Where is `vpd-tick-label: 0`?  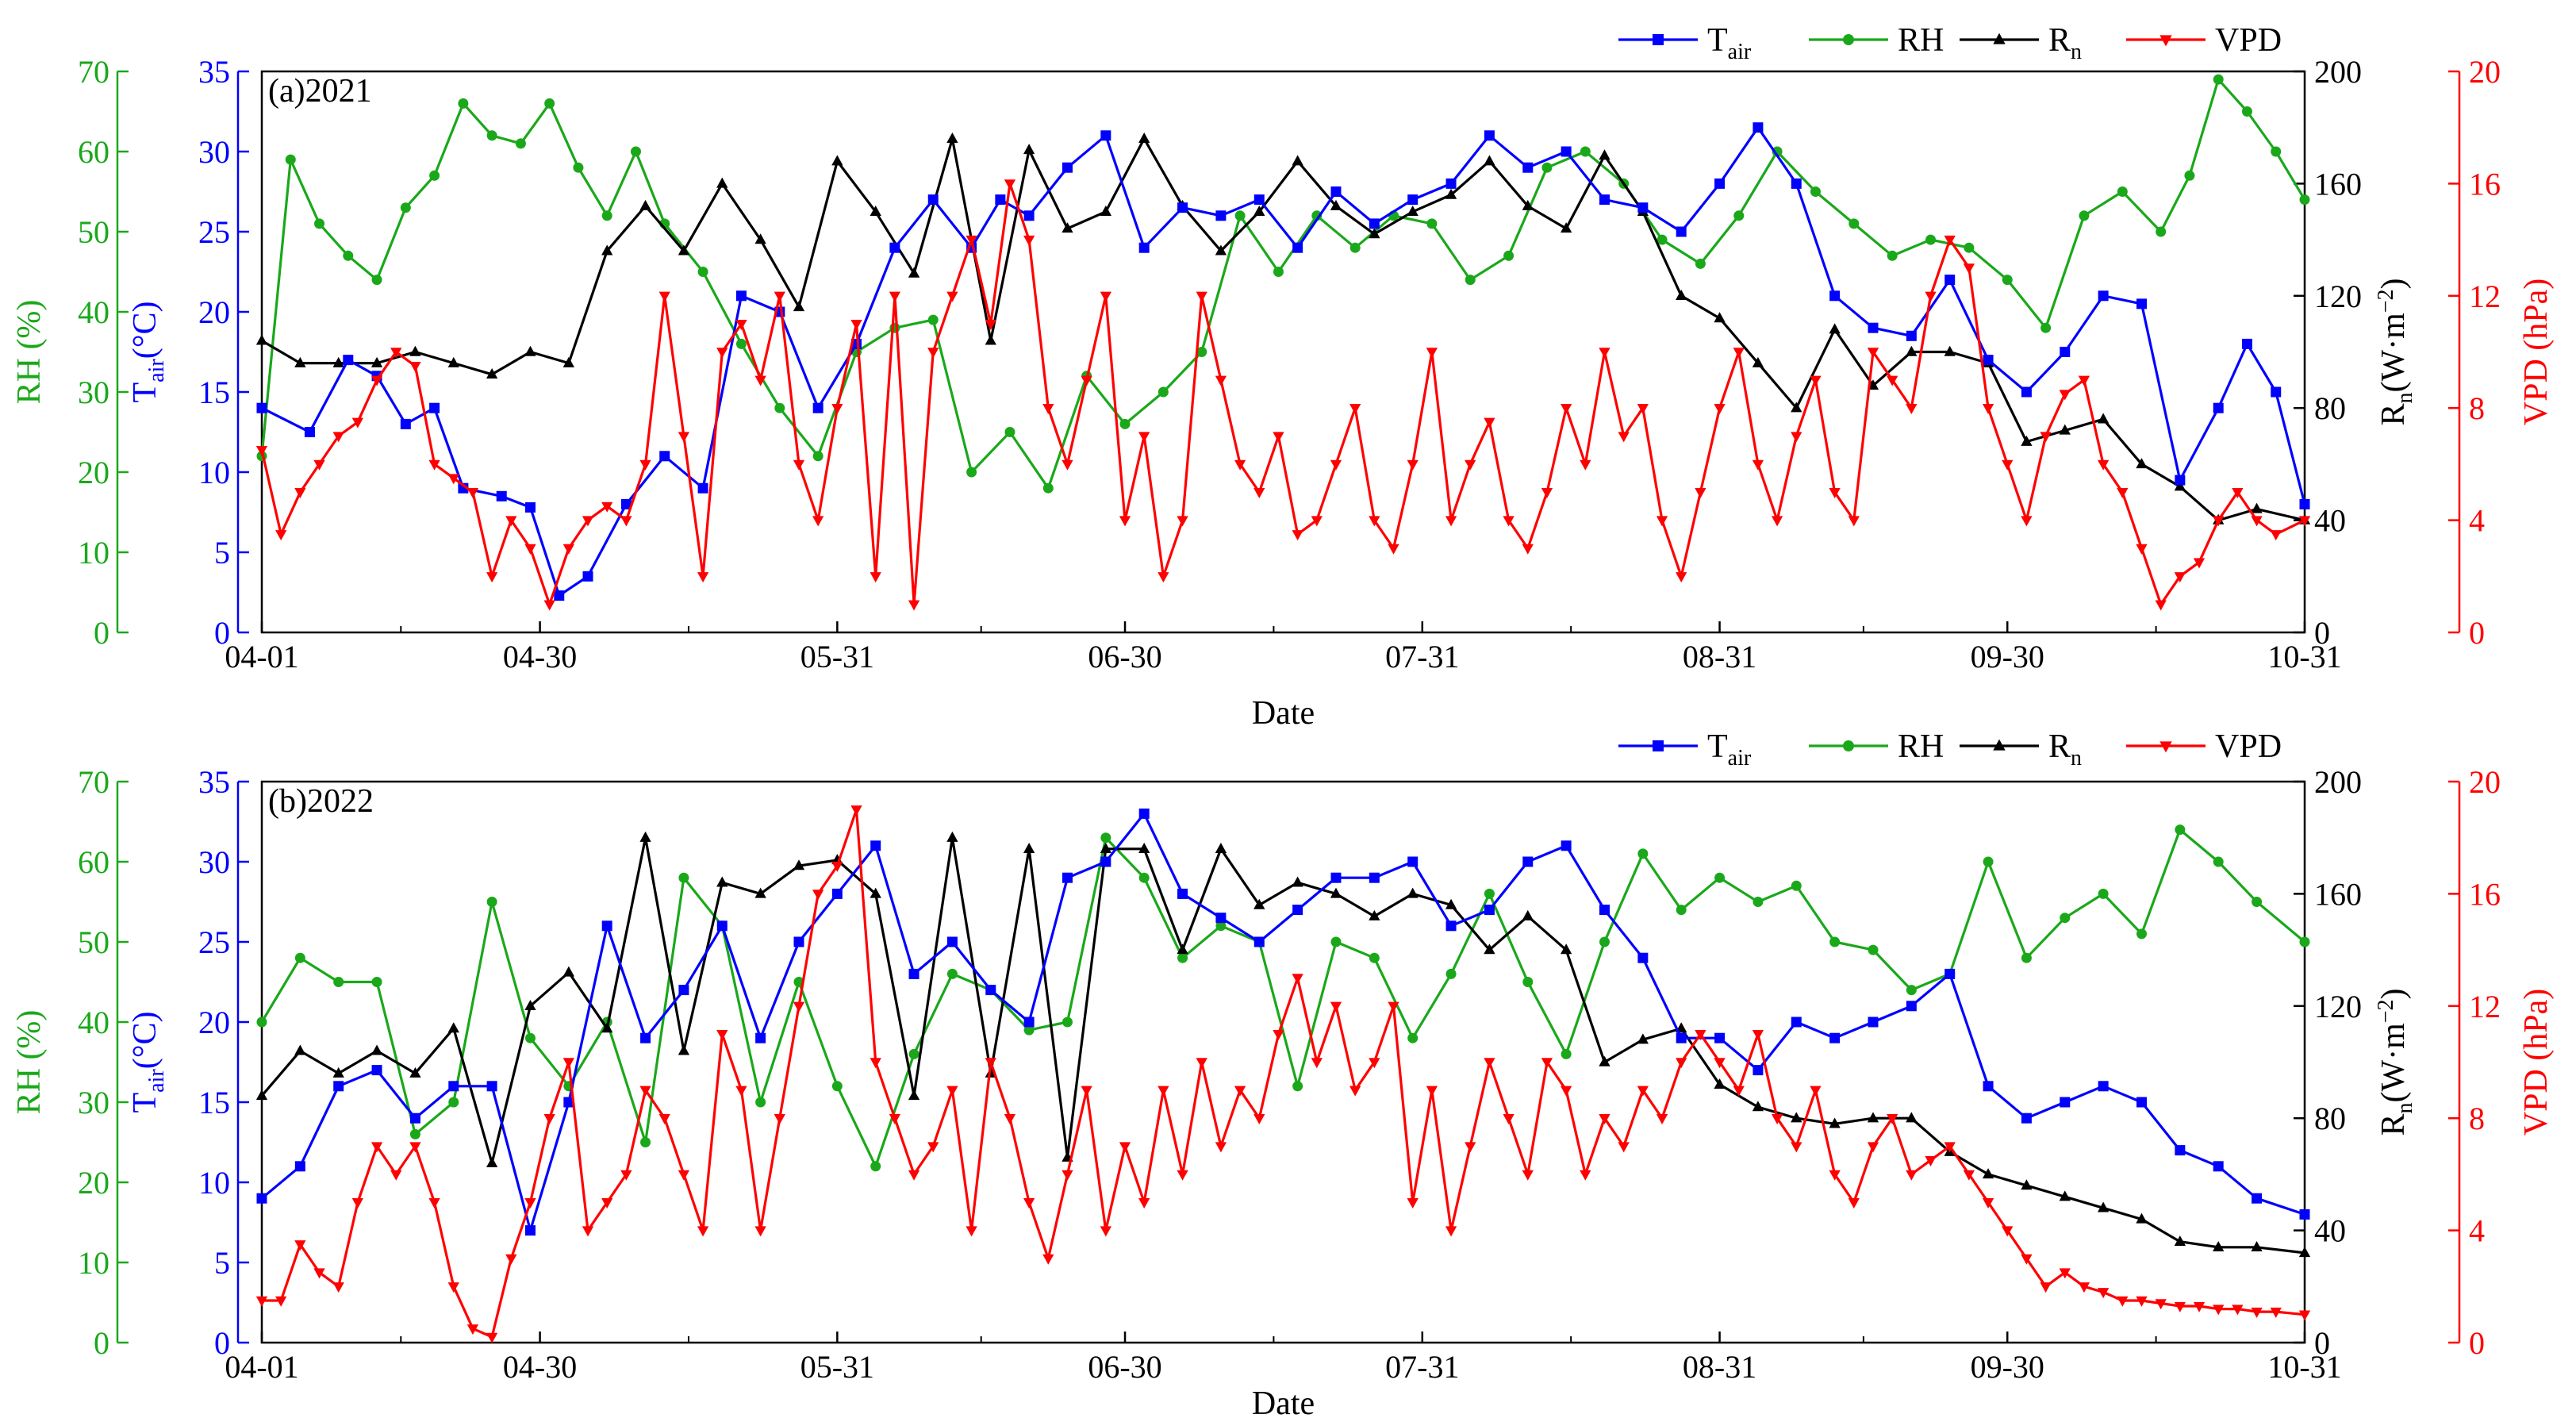 vpd-tick-label: 0 is located at coordinates (2477, 1343).